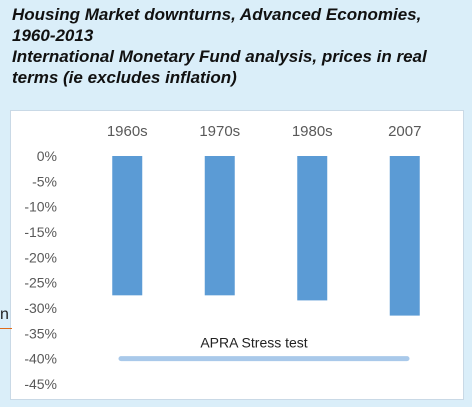 Image resolution: width=472 pixels, height=407 pixels. Describe the element at coordinates (53, 35) in the screenshot. I see `title-line-2: 1960-2013` at that location.